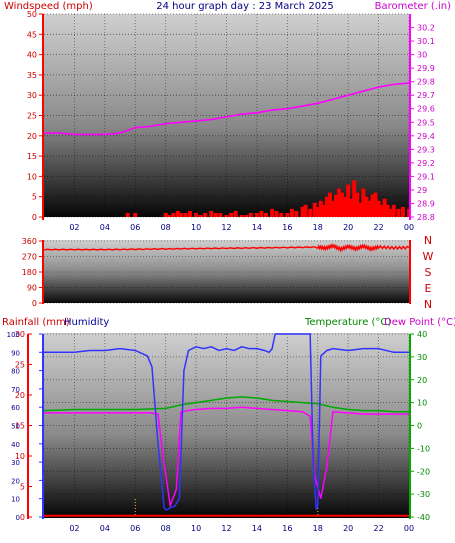 The image size is (455, 543). I want to click on barometer-tick-label: 29.7, so click(426, 95).